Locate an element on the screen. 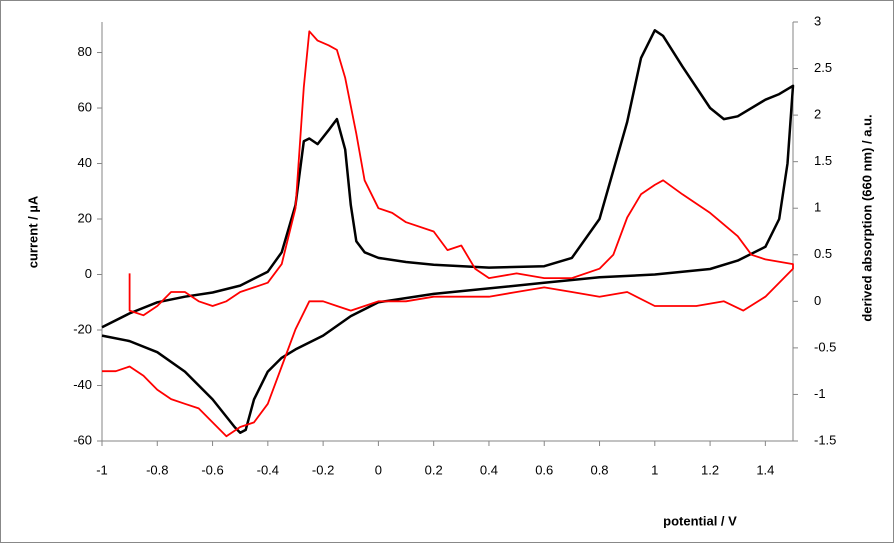 The image size is (895, 544). y2-tick-label: 3 is located at coordinates (817, 20).